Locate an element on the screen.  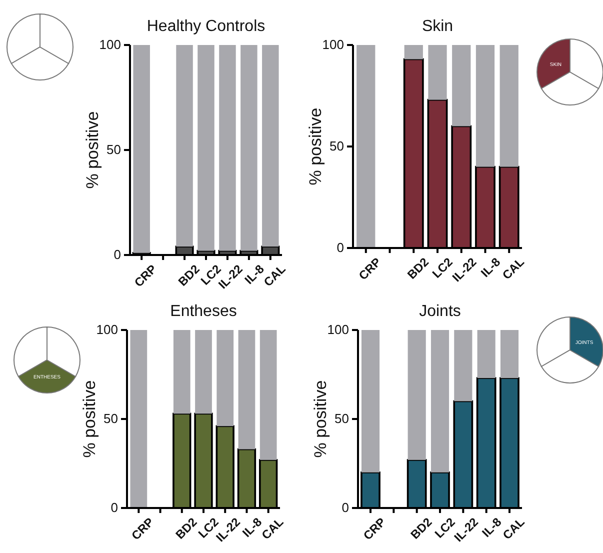
chart-title: Skin is located at coordinates (438, 26).